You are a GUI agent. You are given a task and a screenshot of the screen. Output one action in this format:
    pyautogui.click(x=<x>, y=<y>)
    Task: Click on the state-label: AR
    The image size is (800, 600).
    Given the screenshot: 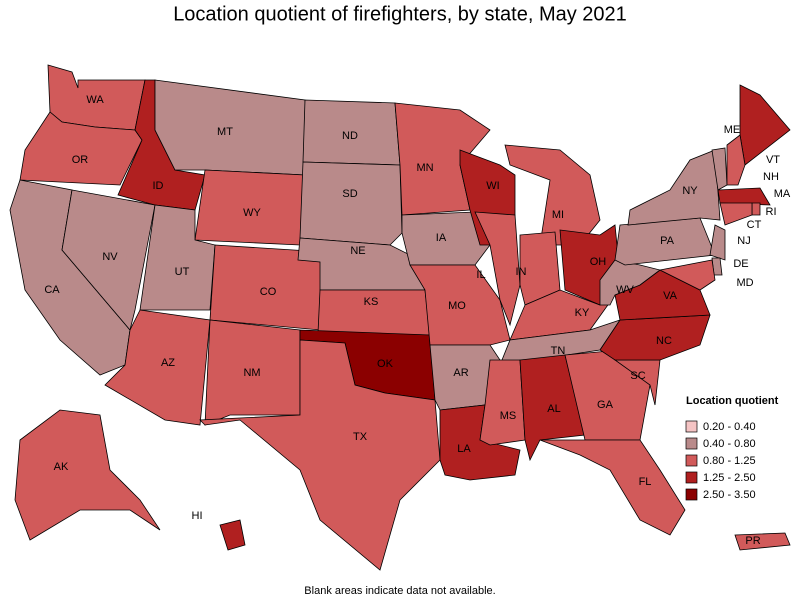 What is the action you would take?
    pyautogui.click(x=460, y=373)
    